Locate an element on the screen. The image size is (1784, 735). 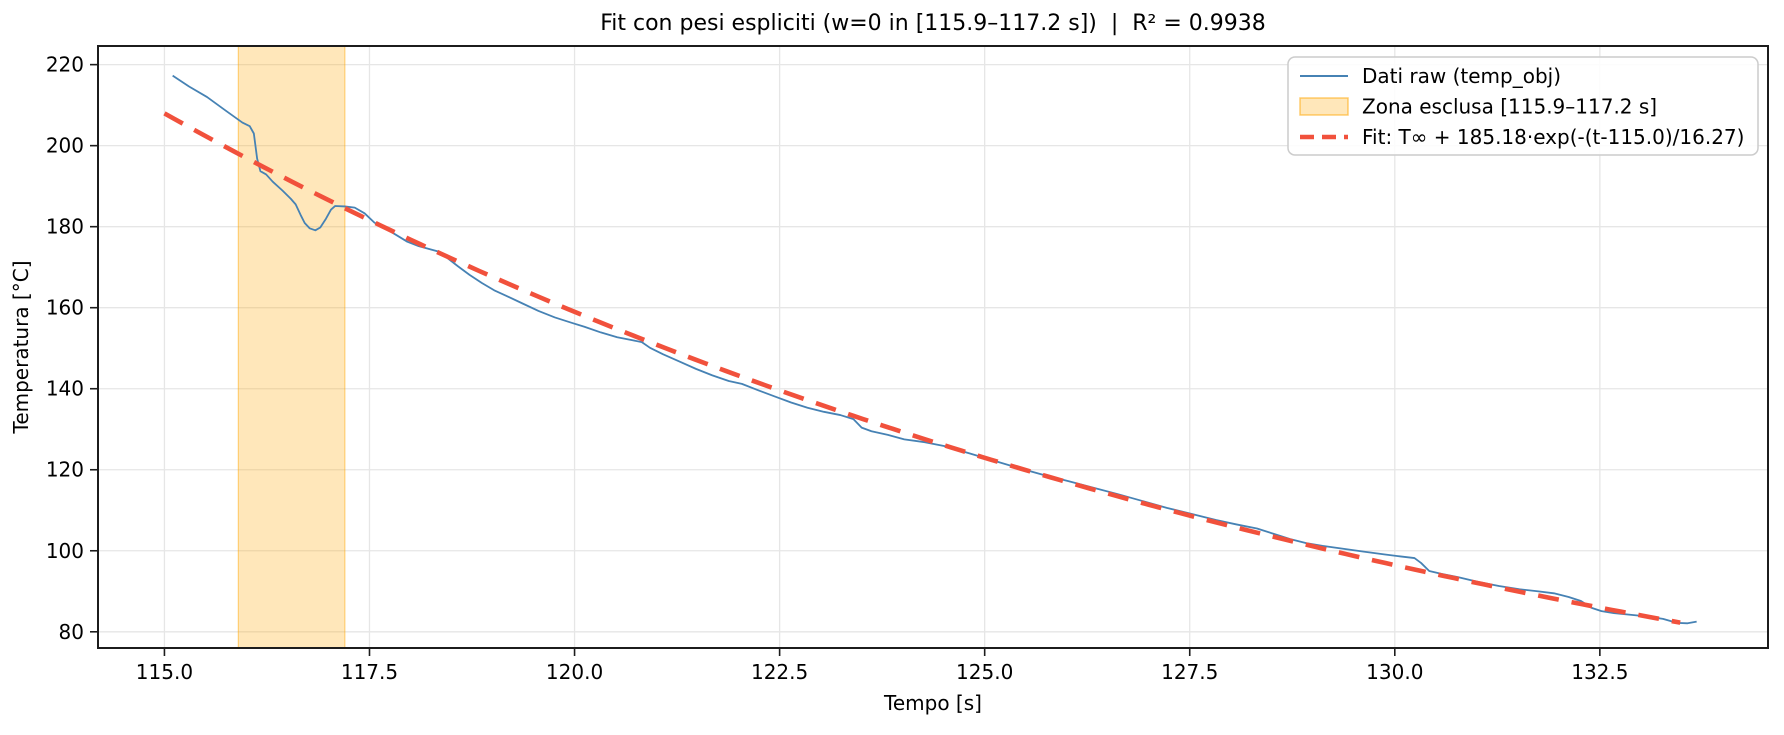
x-tick-label: 132.5 is located at coordinates (1599, 672).